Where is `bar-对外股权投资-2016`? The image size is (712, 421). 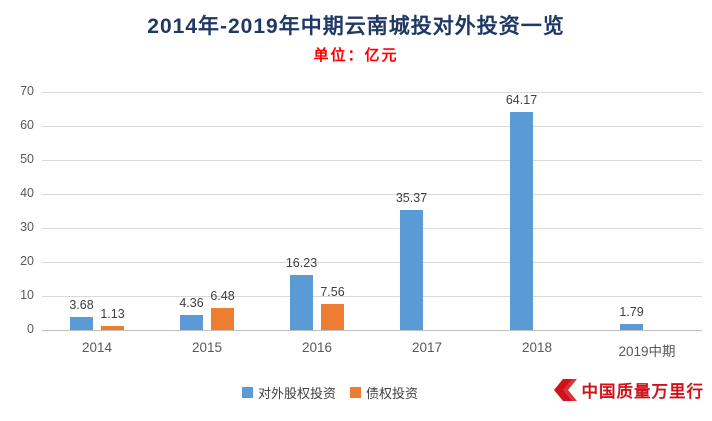
bar-对外股权投资-2016 is located at coordinates (301, 302).